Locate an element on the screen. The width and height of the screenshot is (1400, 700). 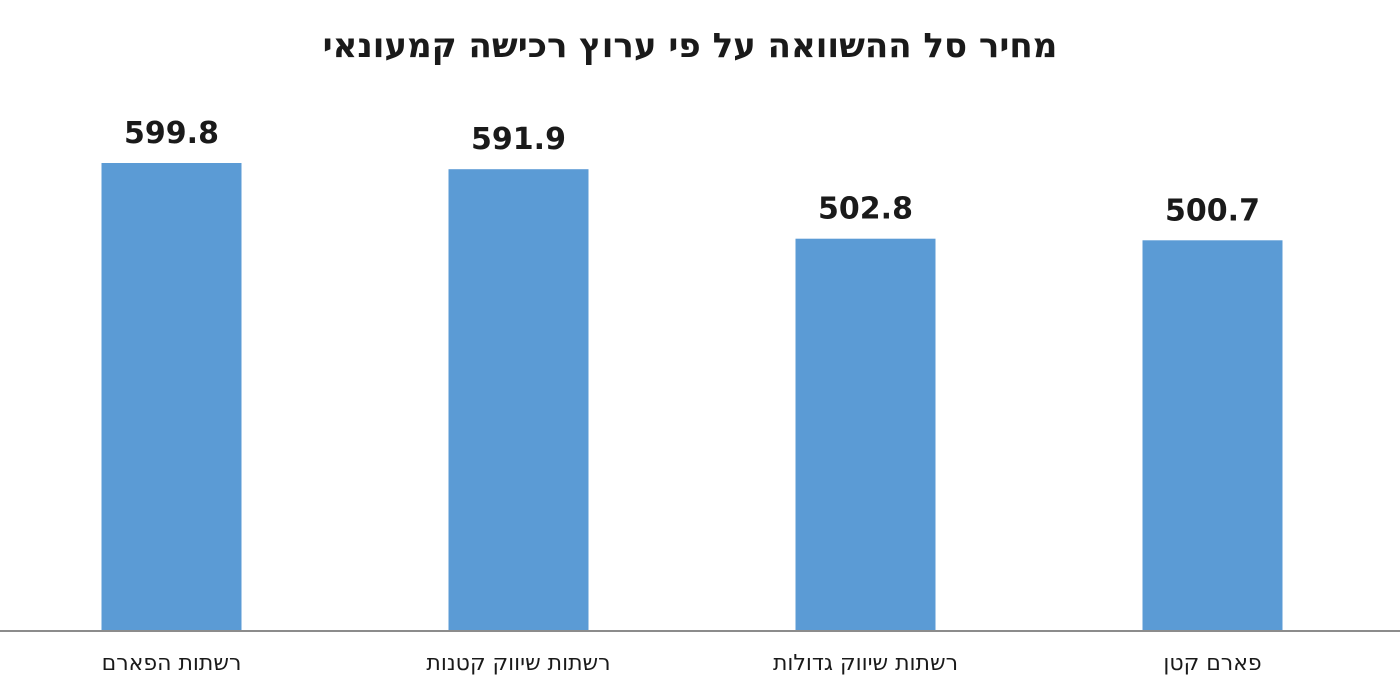
bar-value-label-4: 500.7 is located at coordinates (1212, 210).